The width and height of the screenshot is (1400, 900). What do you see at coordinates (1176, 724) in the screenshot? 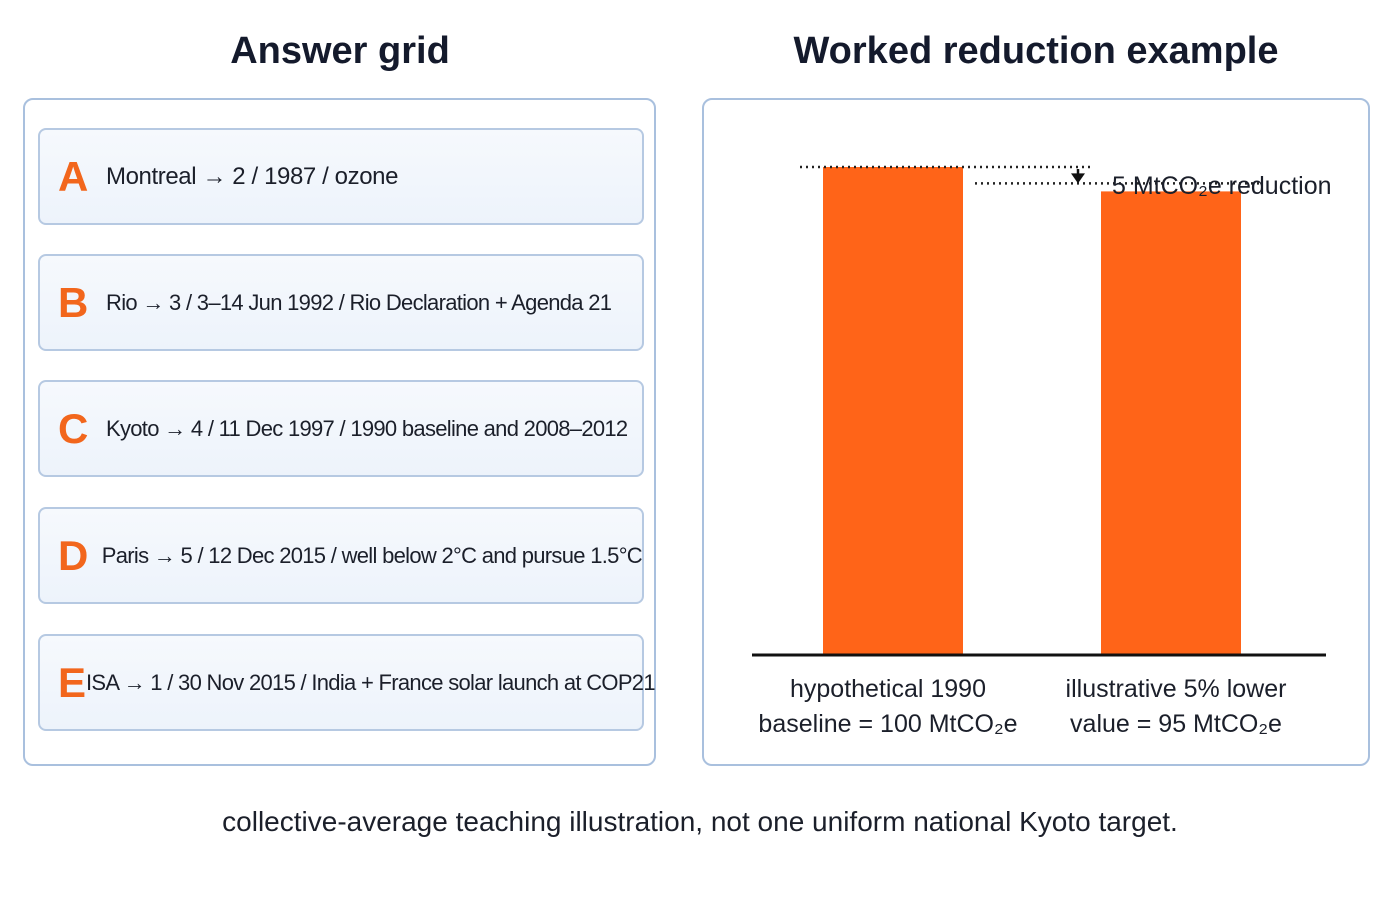
I see `x-tick-label-line: value = 95 MtCO₂e` at bounding box center [1176, 724].